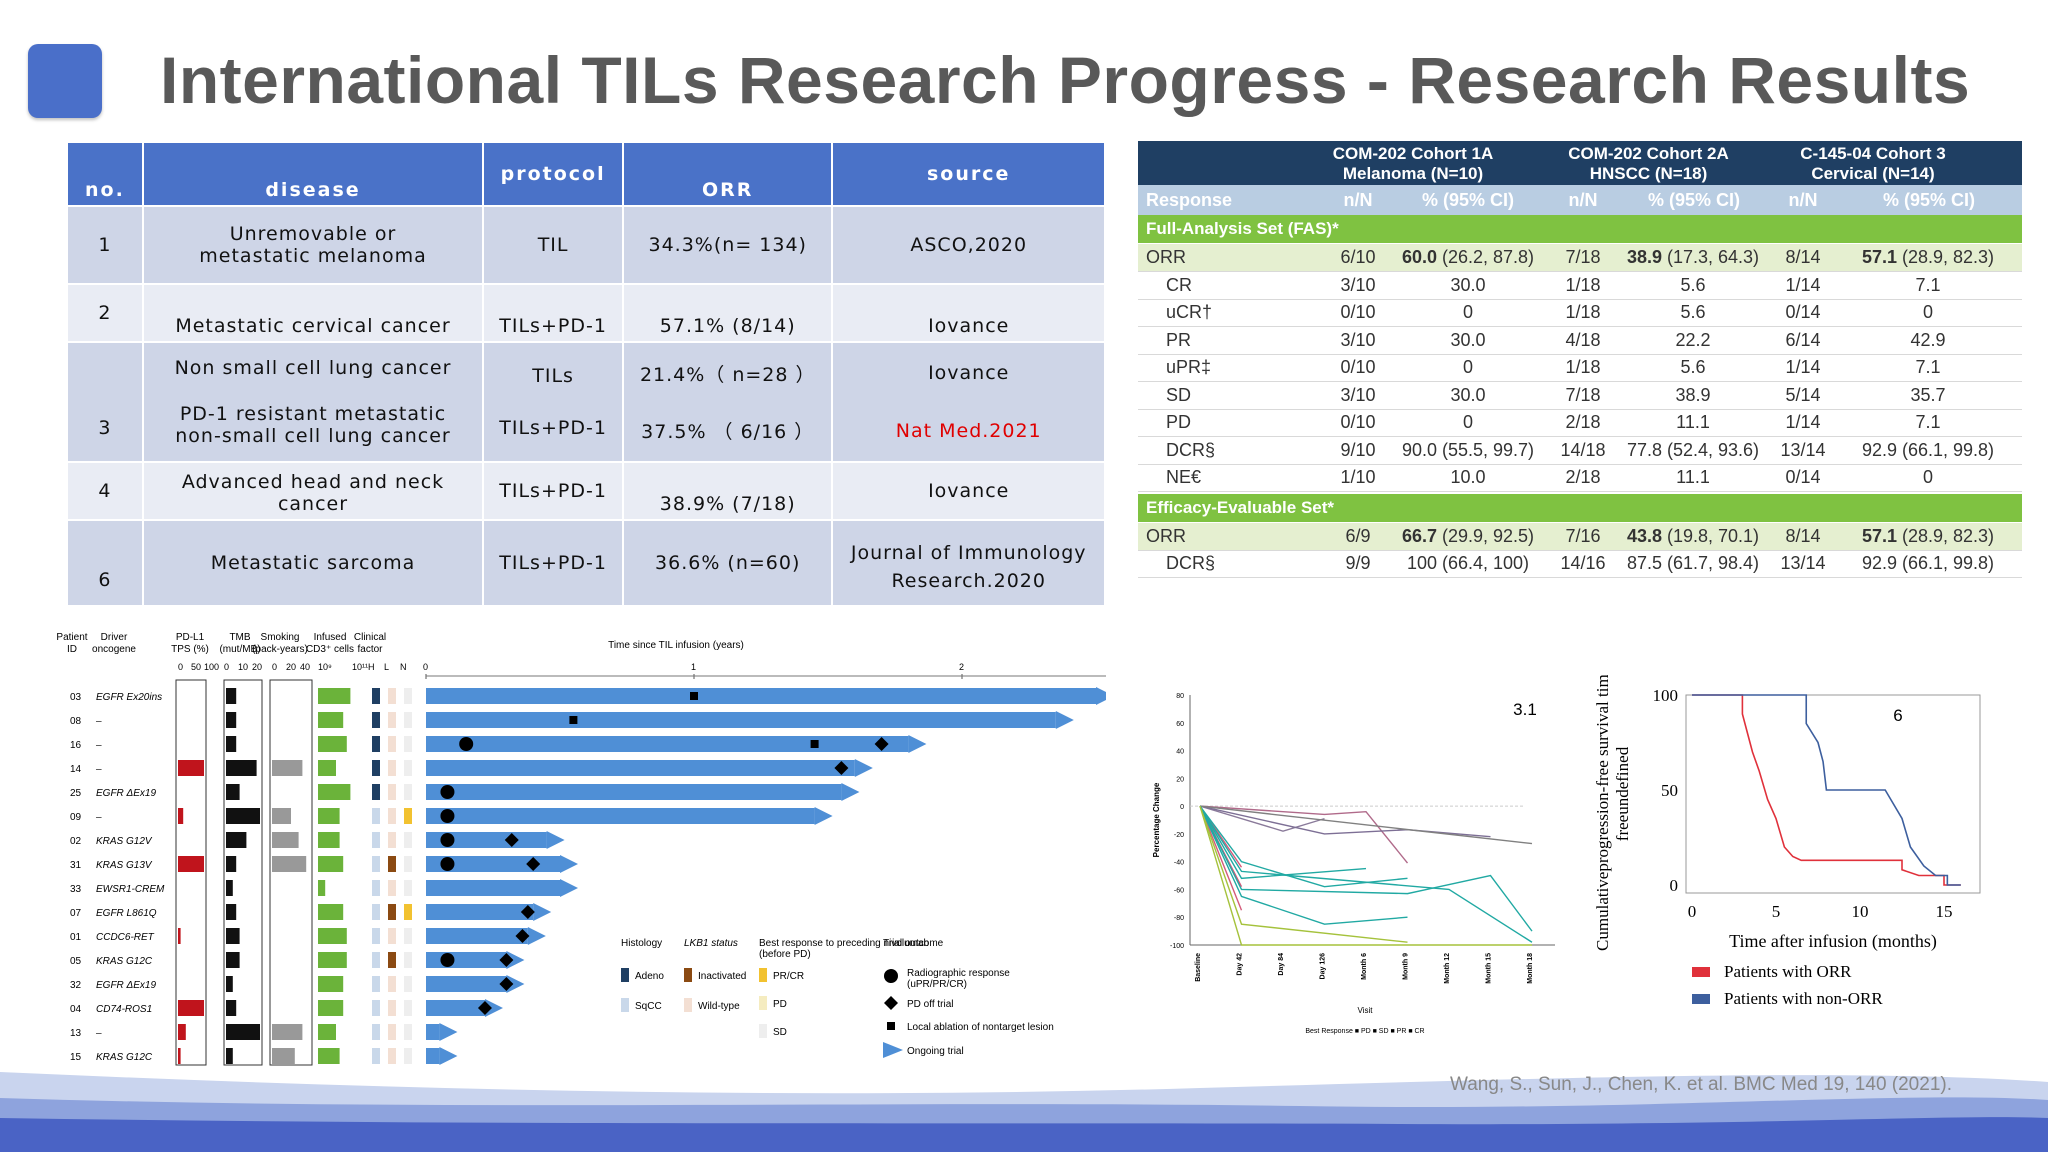  Describe the element at coordinates (1622, 793) in the screenshot. I see `pfs-ylabel-2: freeundefined` at that location.